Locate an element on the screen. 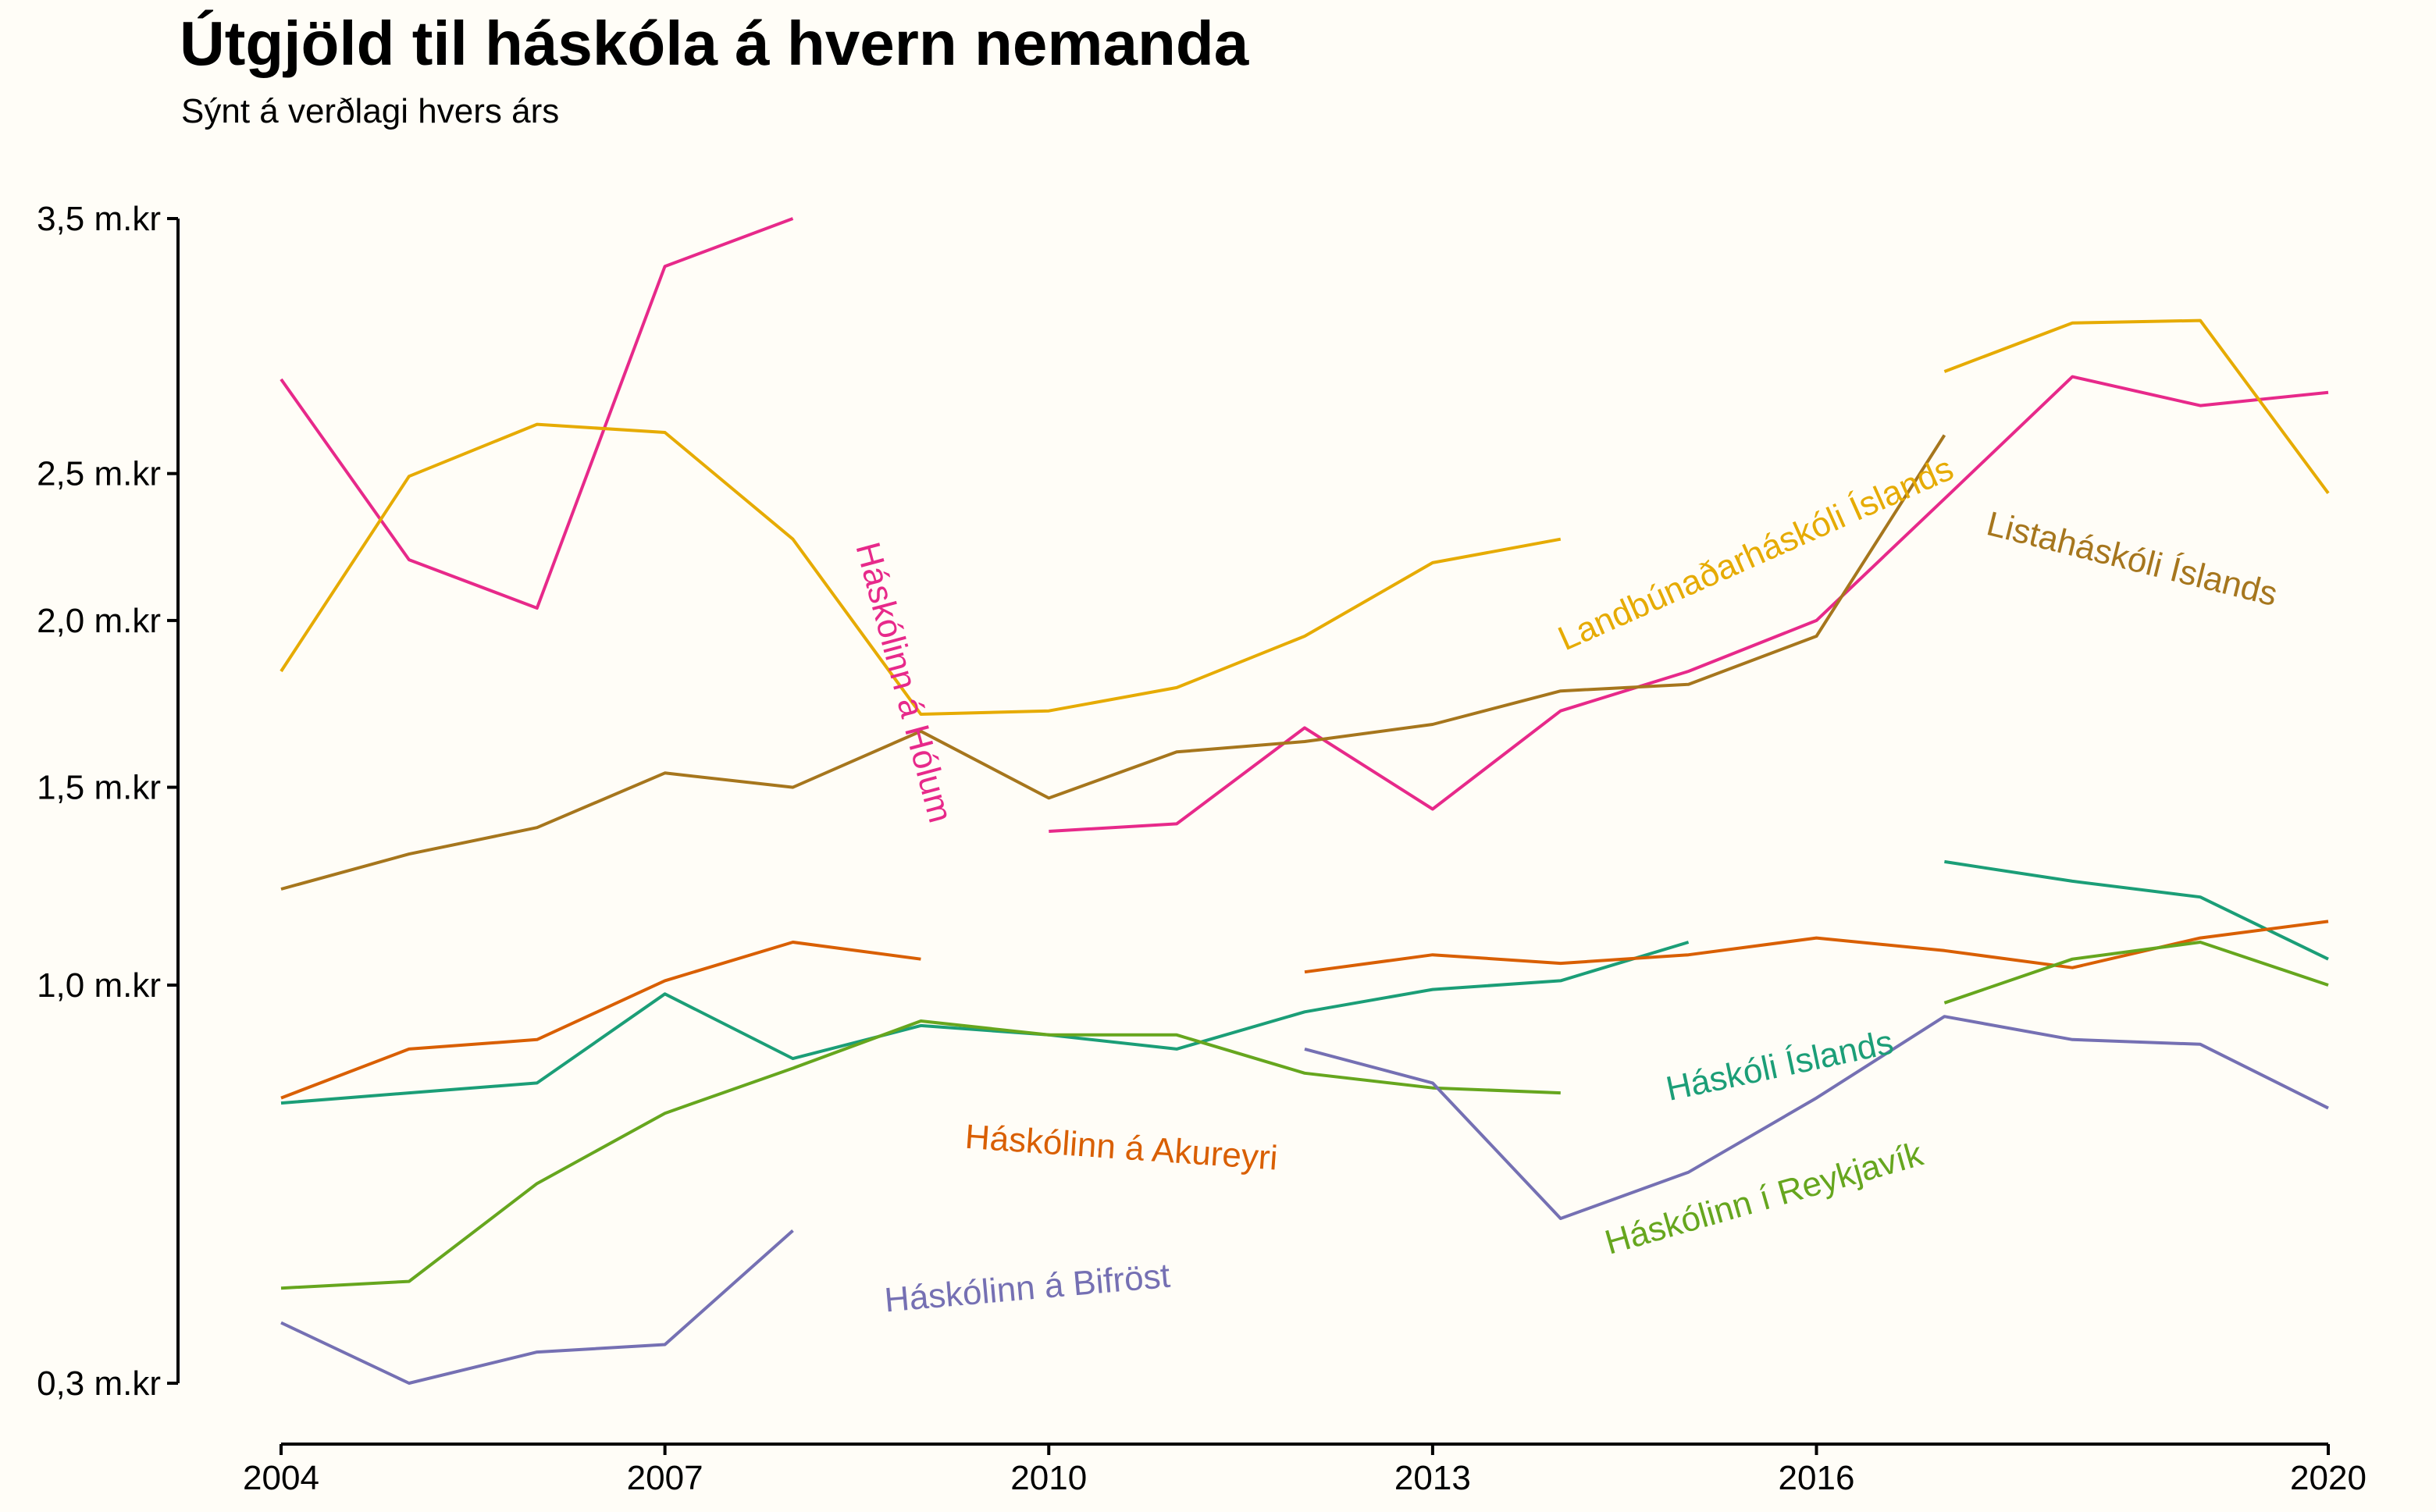 This screenshot has width=2436, height=1512. series-line-haskolinn-a-holum is located at coordinates (537, 413).